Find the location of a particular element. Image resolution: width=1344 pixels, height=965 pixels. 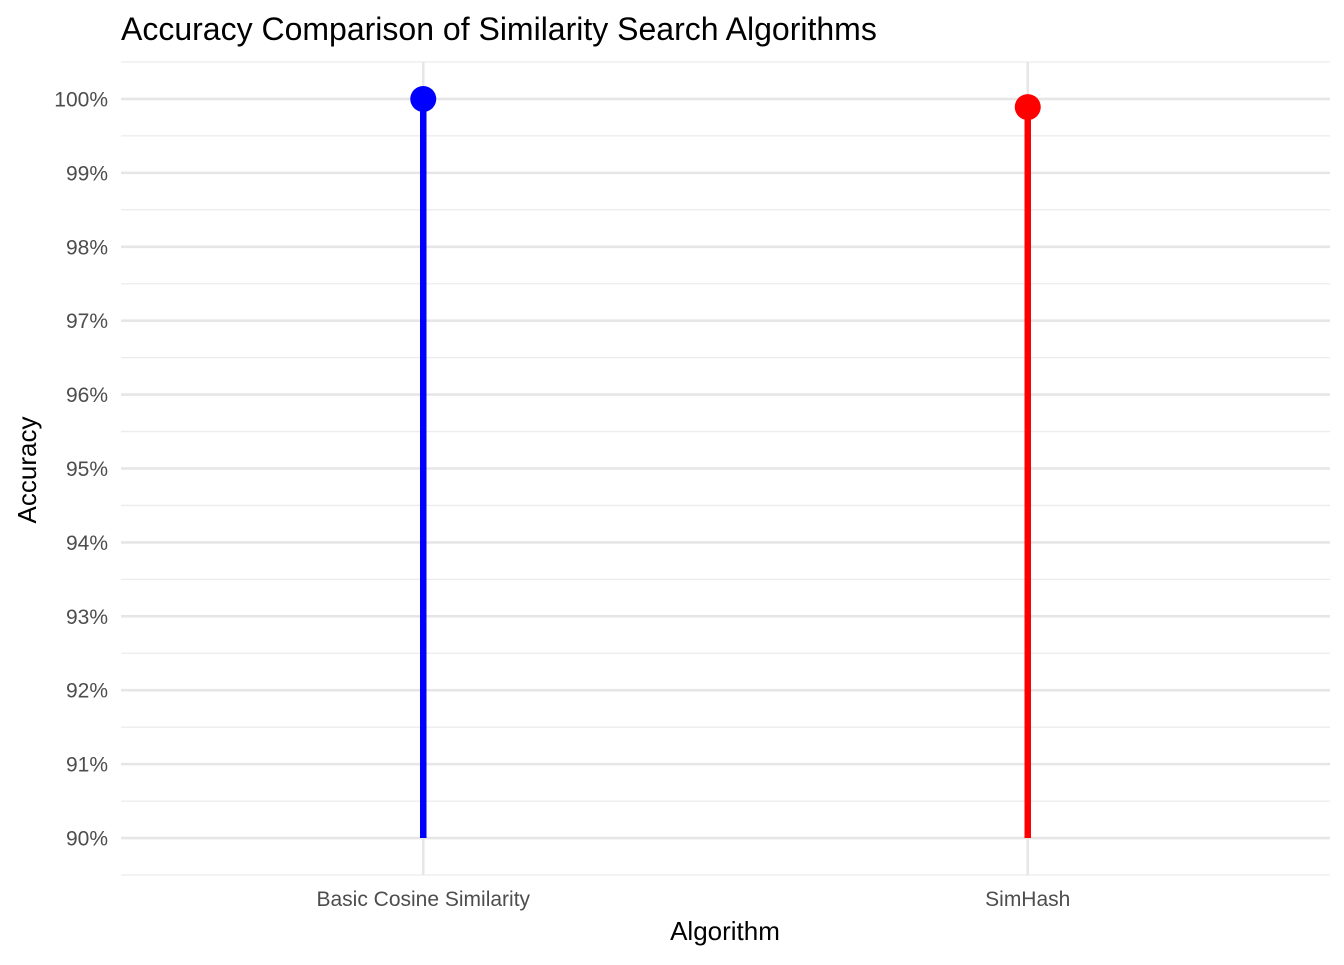

x-axis: Basic Cosine Similarity SimHash is located at coordinates (693, 899).